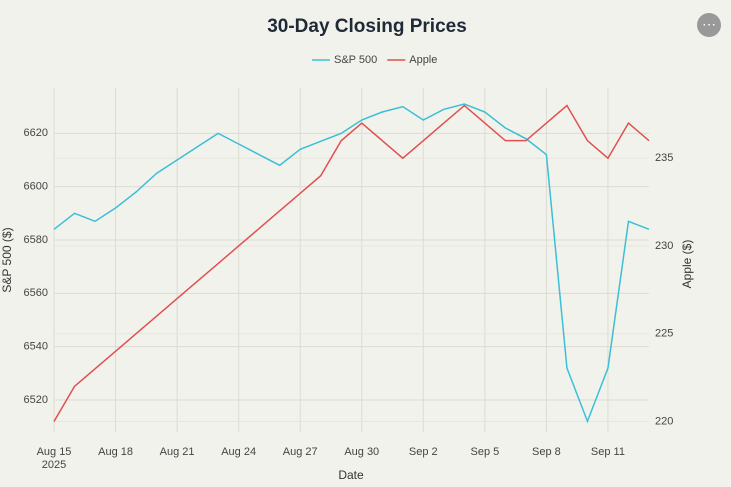  What do you see at coordinates (546, 452) in the screenshot?
I see `x-tick-label: Sep 8` at bounding box center [546, 452].